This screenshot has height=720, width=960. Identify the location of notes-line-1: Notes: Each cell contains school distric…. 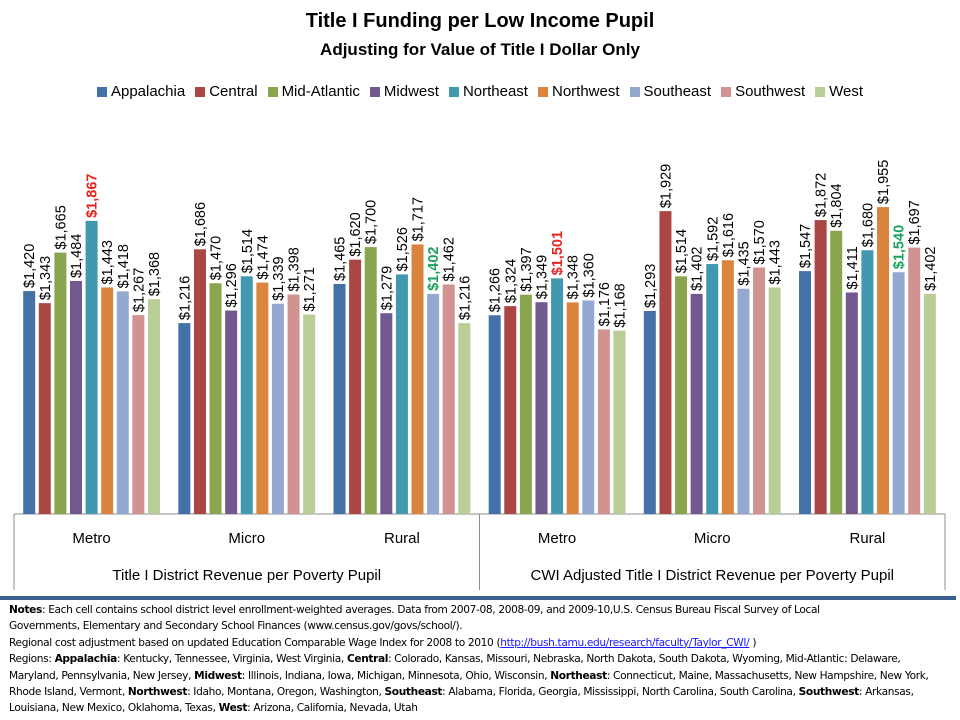
(479, 610).